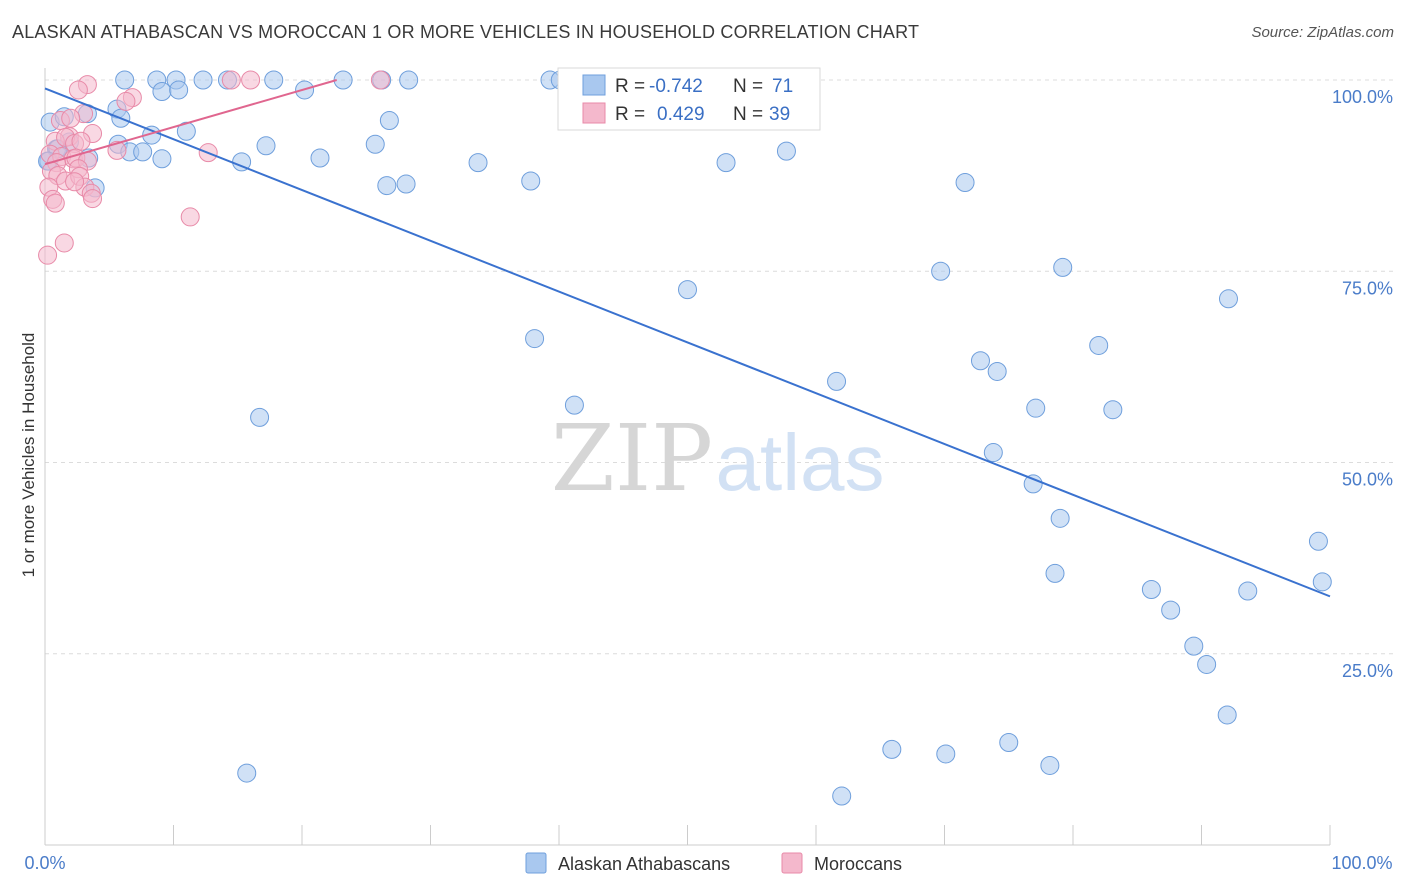  What do you see at coordinates (800, 462) in the screenshot?
I see `watermark-atlas: atlas` at bounding box center [800, 462].